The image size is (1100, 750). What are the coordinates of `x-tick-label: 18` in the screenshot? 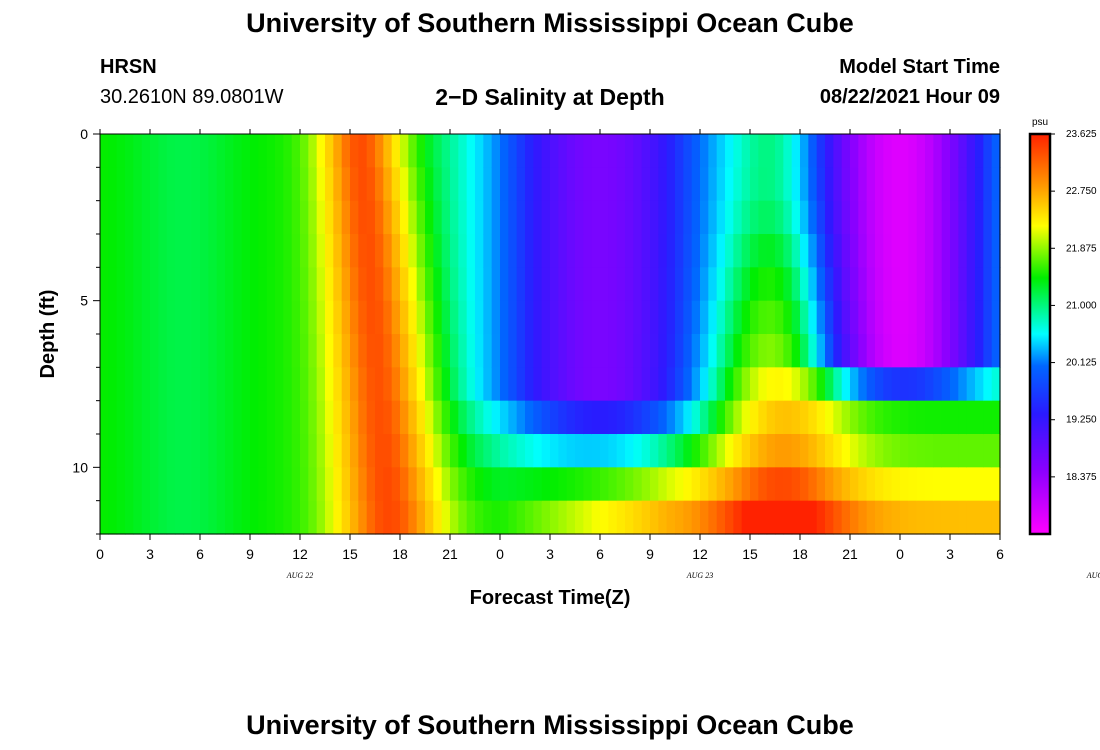 It's located at (800, 554).